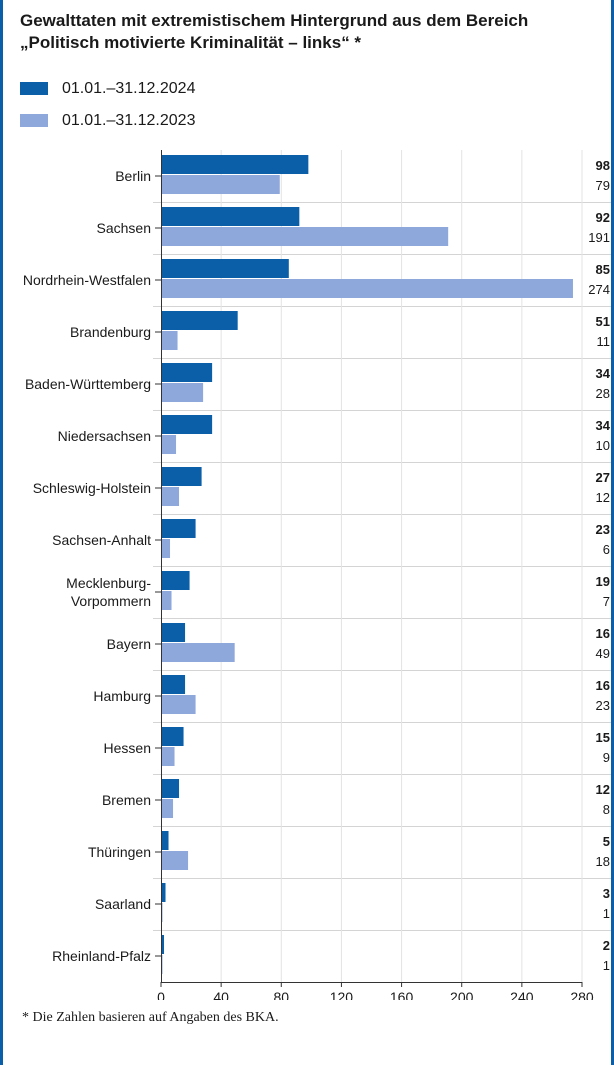  What do you see at coordinates (111, 601) in the screenshot?
I see `category-label: Vorpommern` at bounding box center [111, 601].